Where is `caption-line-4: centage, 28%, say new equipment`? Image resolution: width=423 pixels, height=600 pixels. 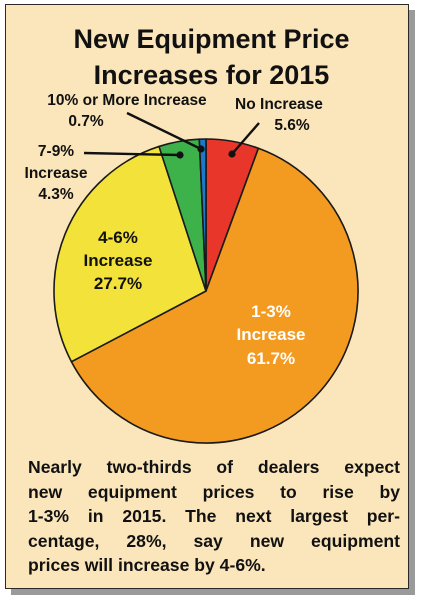 caption-line-4: centage, 28%, say new equipment is located at coordinates (214, 540).